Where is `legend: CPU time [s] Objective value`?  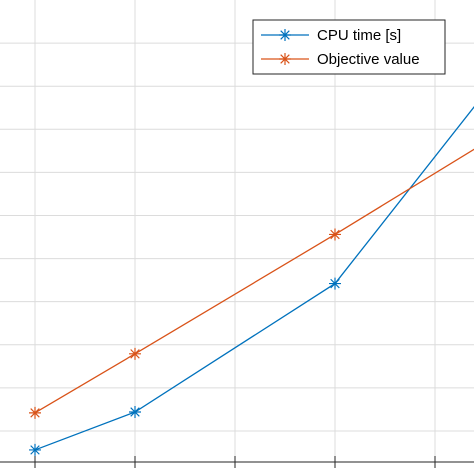 legend: CPU time [s] Objective value is located at coordinates (349, 47).